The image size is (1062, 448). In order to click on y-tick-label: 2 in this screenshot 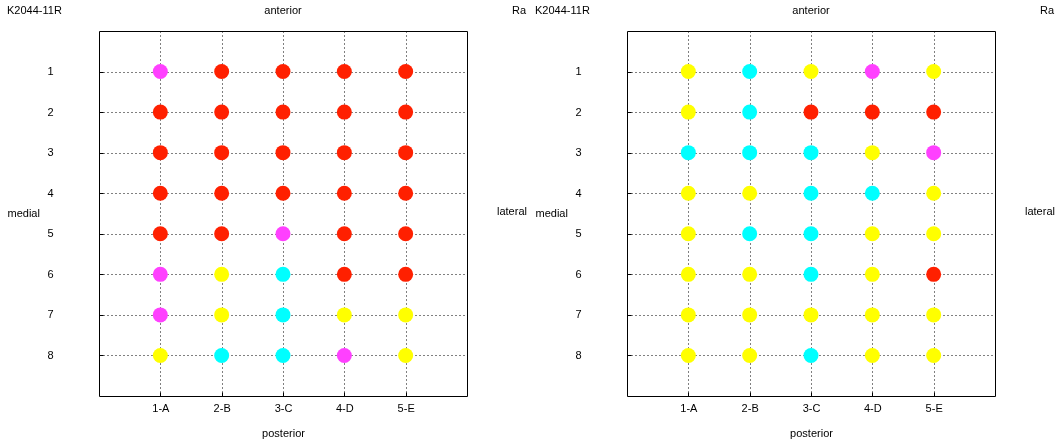, I will do `click(50, 111)`.